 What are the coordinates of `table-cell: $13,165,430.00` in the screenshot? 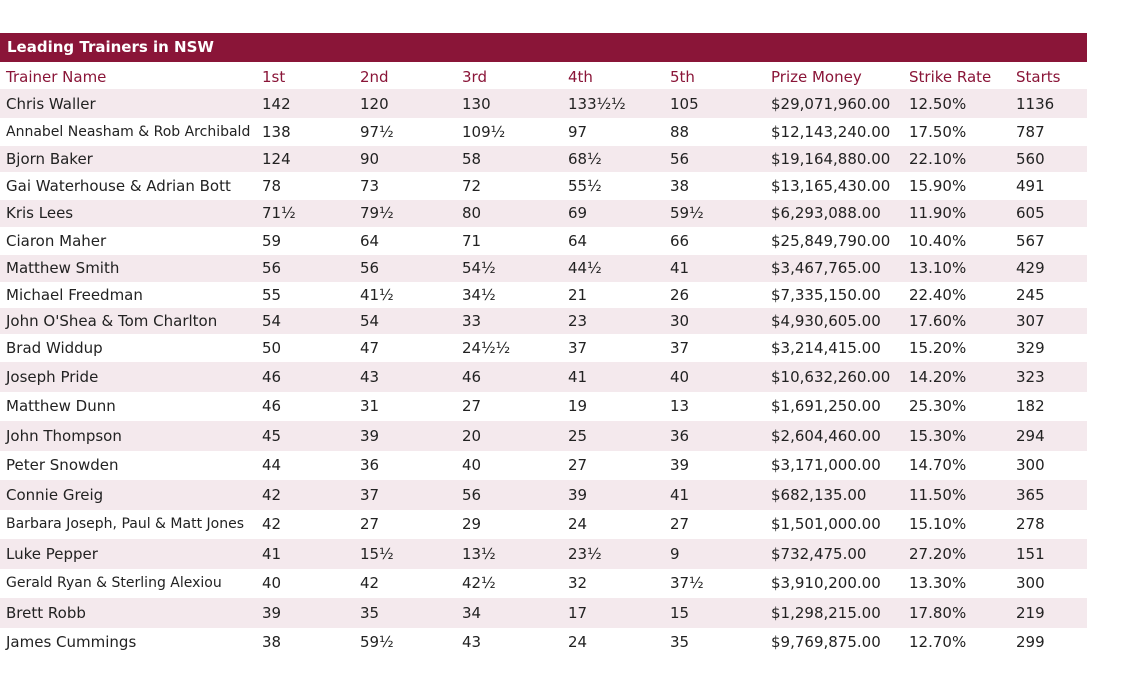 It's located at (831, 185).